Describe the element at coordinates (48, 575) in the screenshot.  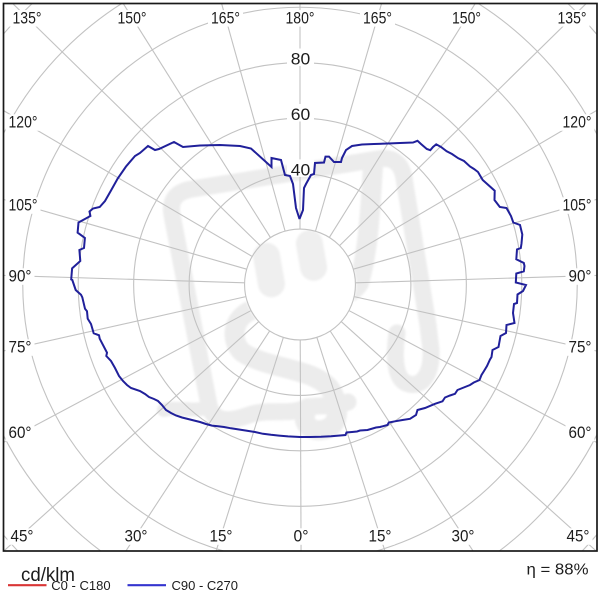
I see `svg-text: cd/klm` at that location.